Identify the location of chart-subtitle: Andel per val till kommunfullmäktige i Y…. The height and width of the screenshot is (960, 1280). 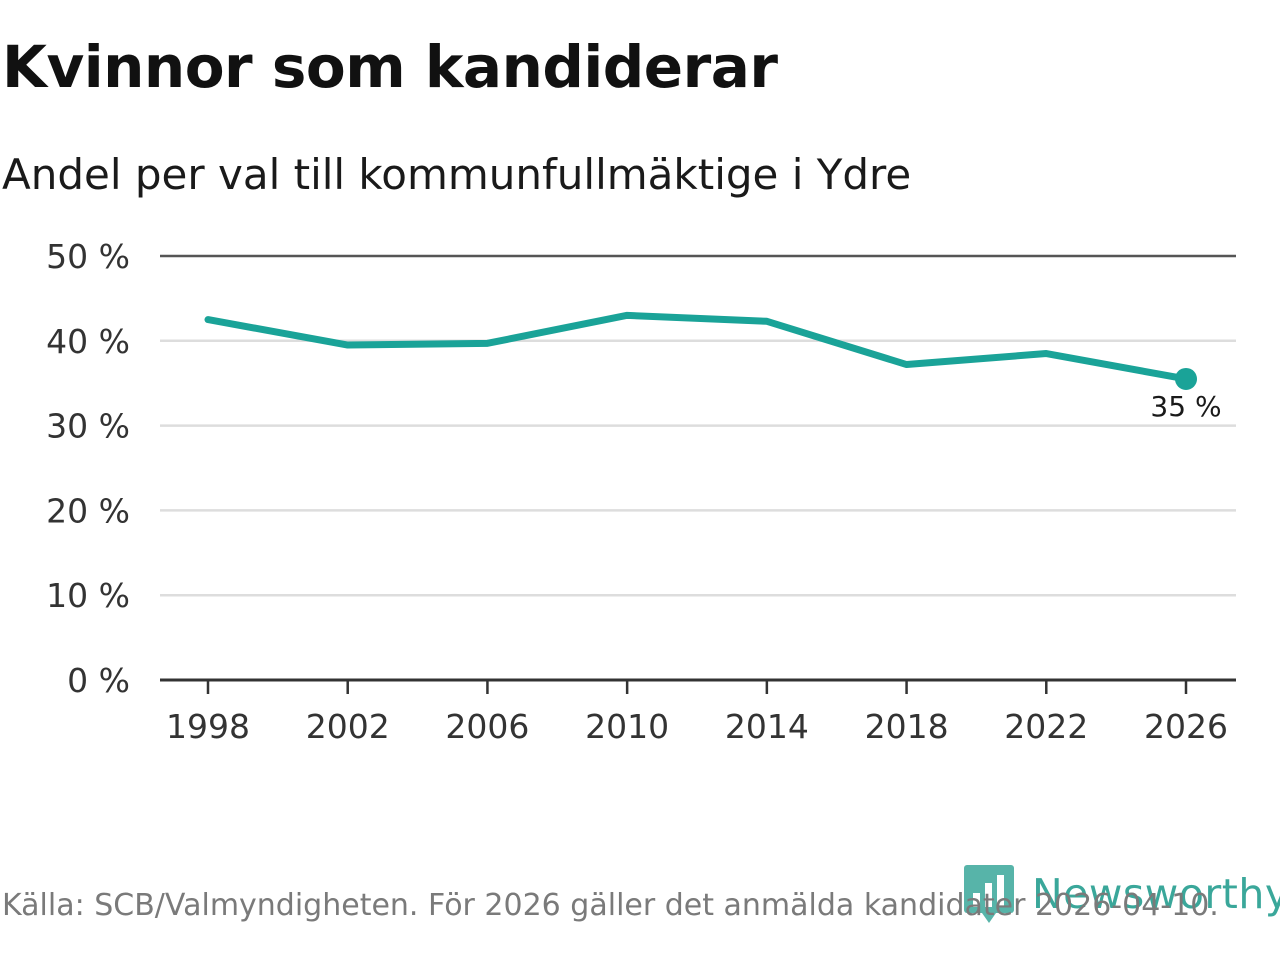
(457, 174).